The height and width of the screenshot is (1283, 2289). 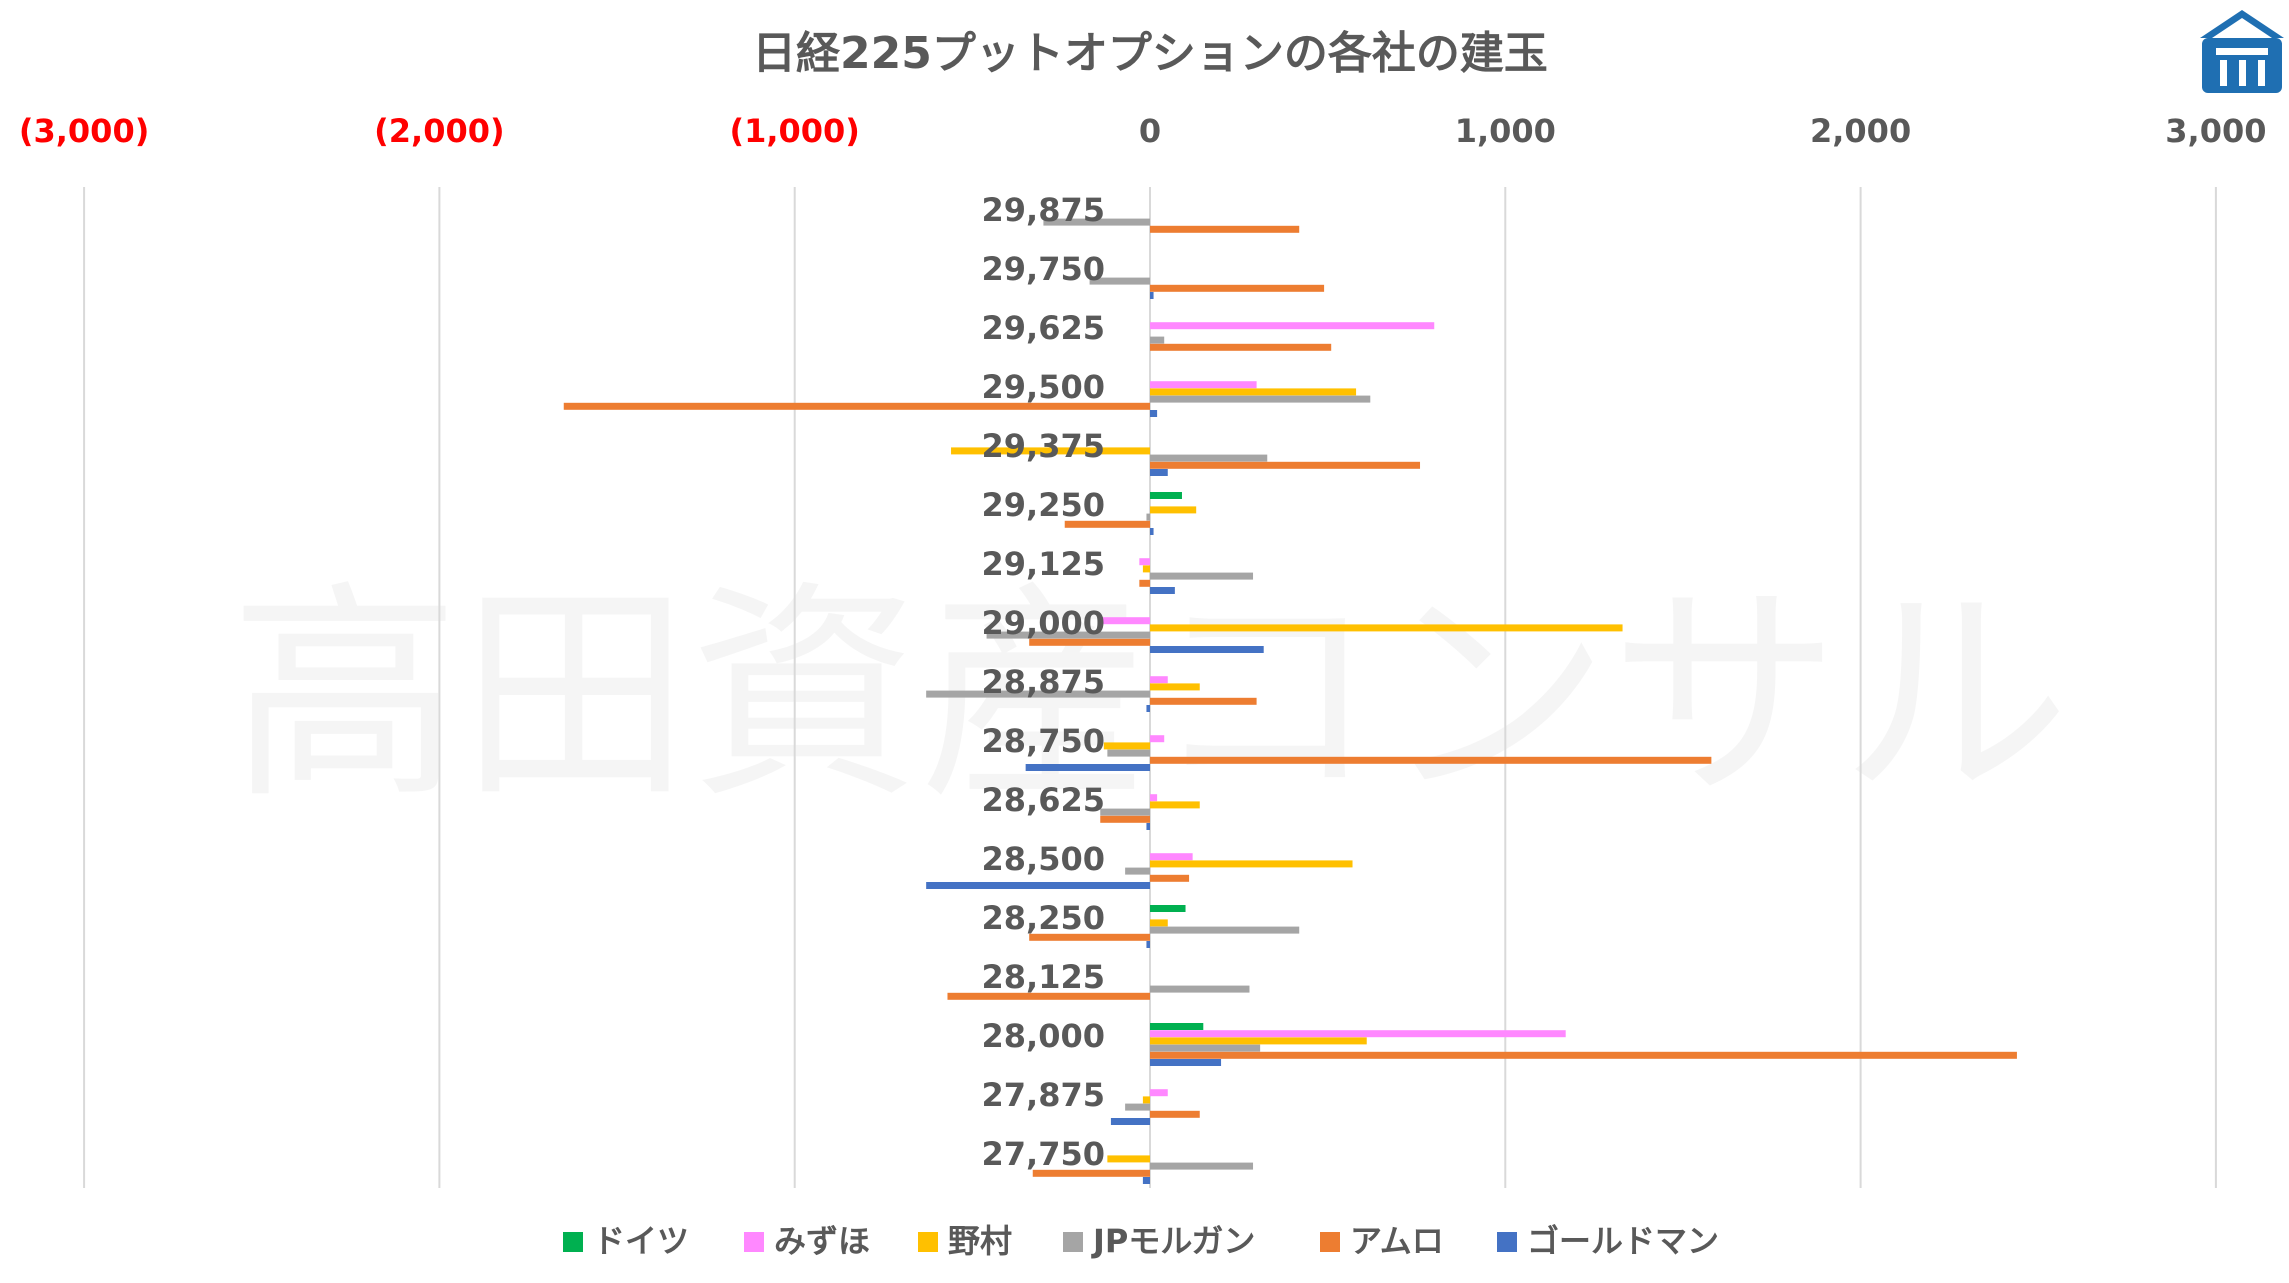 I want to click on x-tick-label: 1,000, so click(x=1505, y=131).